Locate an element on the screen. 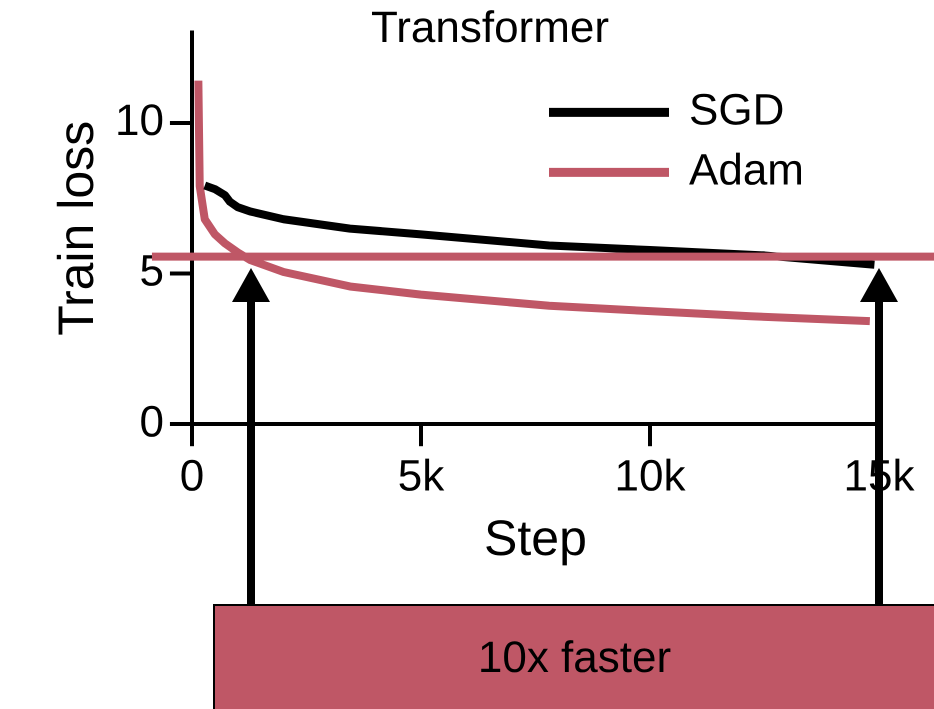  y-tick-label: 0 is located at coordinates (151, 421).